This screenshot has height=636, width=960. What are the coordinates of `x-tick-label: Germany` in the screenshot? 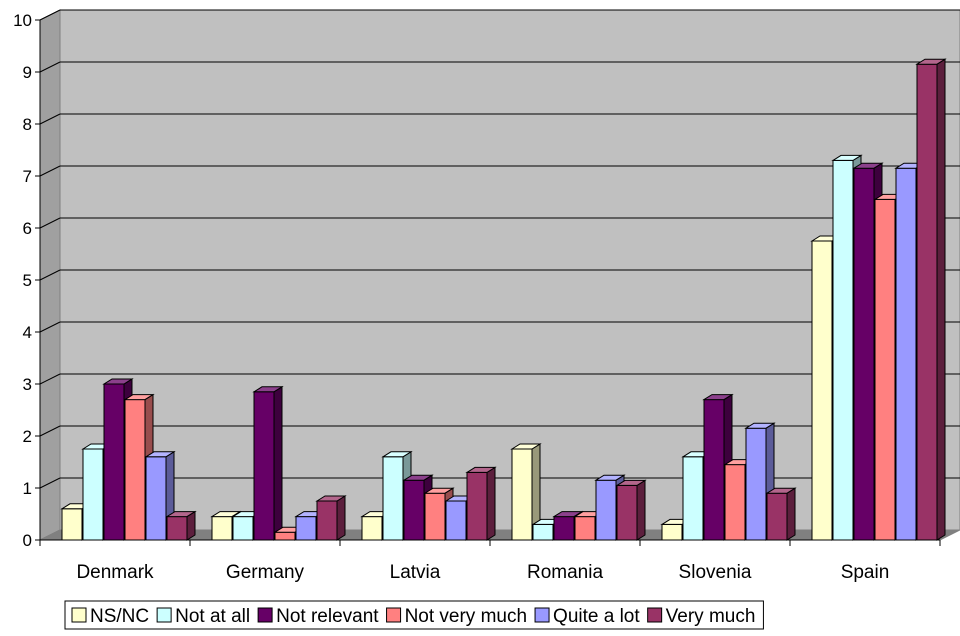 It's located at (265, 572).